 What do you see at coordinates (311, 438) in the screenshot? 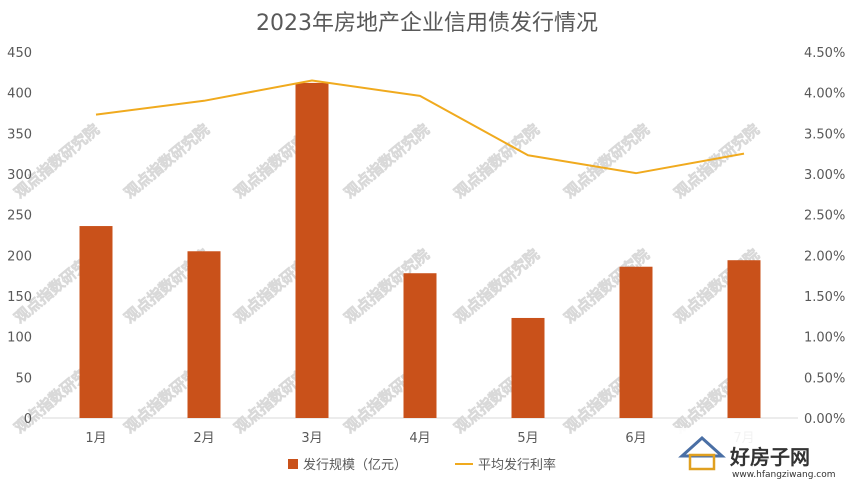
I see `x-tick-label: 3月` at bounding box center [311, 438].